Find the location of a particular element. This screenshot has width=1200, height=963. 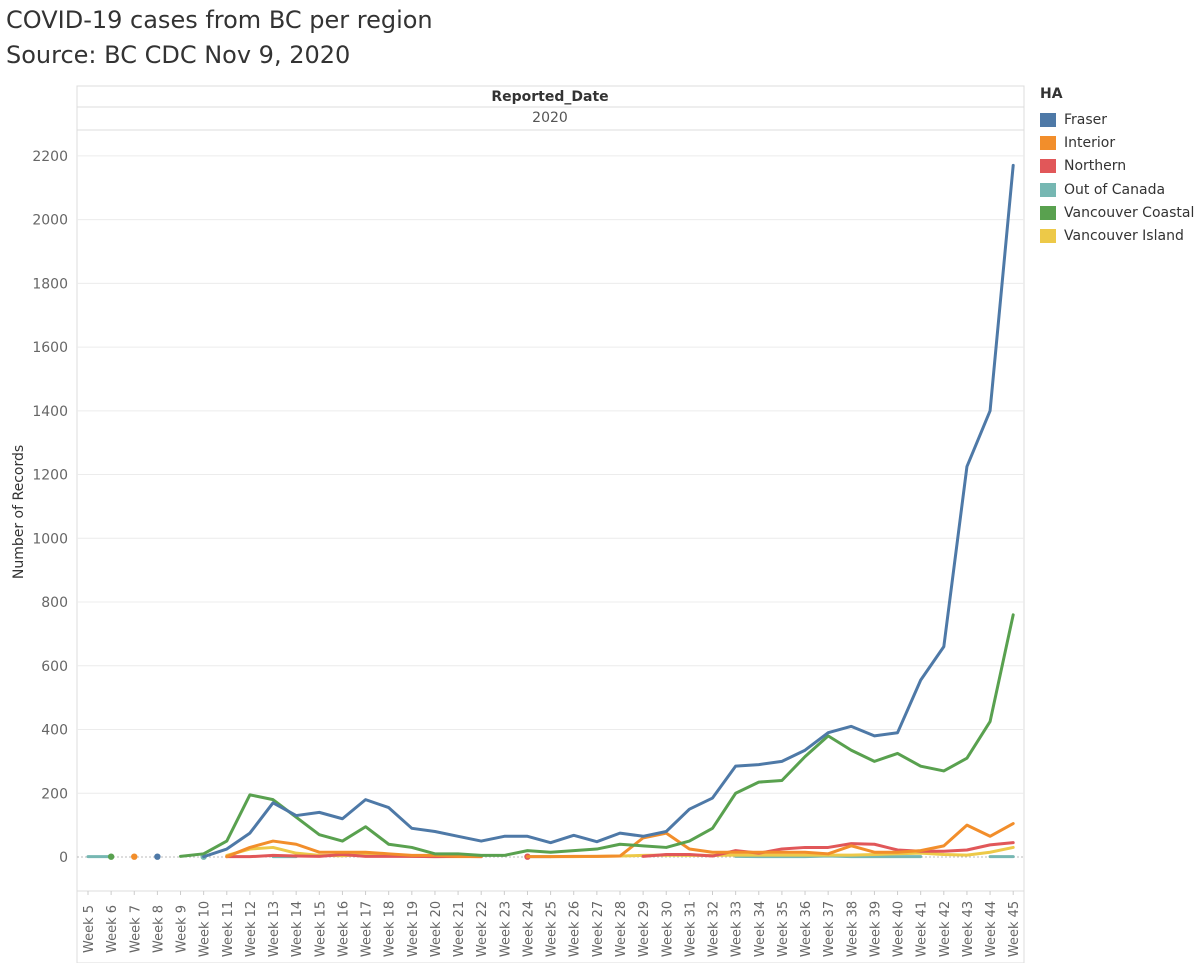

y-axis-label: Number of Records is located at coordinates (19, 512).